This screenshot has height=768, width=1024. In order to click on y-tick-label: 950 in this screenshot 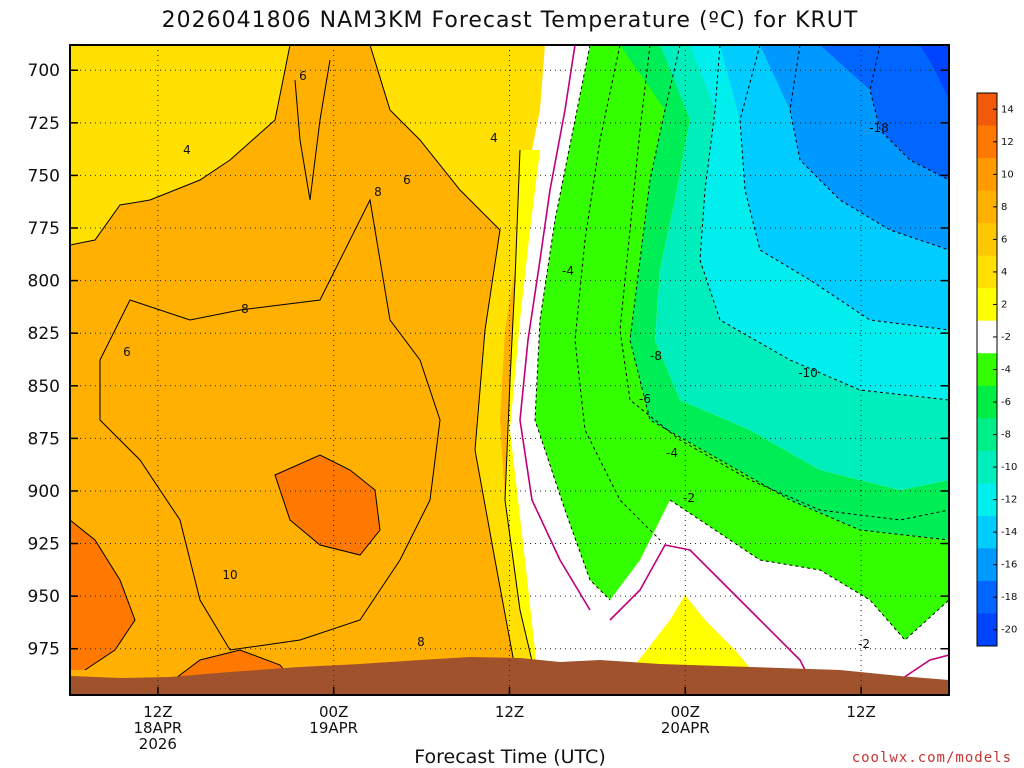, I will do `click(44, 597)`.